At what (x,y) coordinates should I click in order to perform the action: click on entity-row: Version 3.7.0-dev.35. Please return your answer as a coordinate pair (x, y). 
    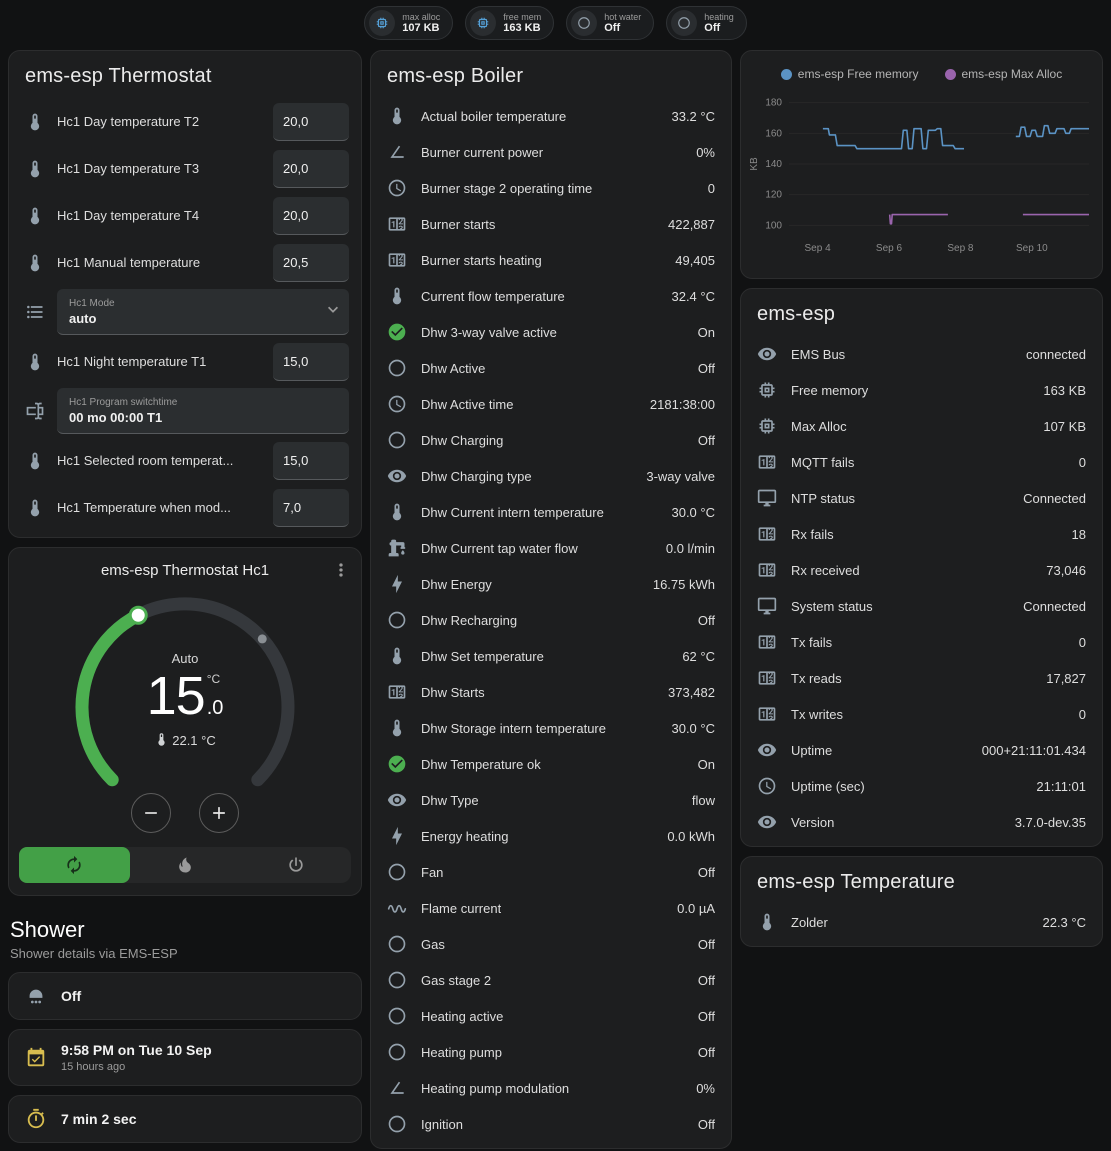
    Looking at the image, I should click on (921, 822).